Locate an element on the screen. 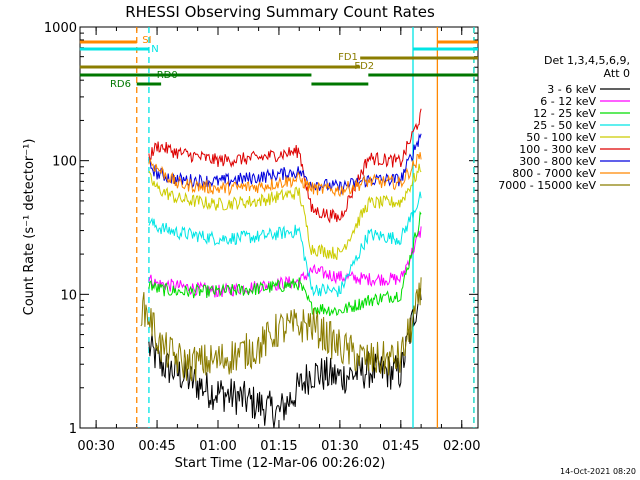 Image resolution: width=640 pixels, height=480 pixels. x-tick-label: 01:30 is located at coordinates (339, 446).